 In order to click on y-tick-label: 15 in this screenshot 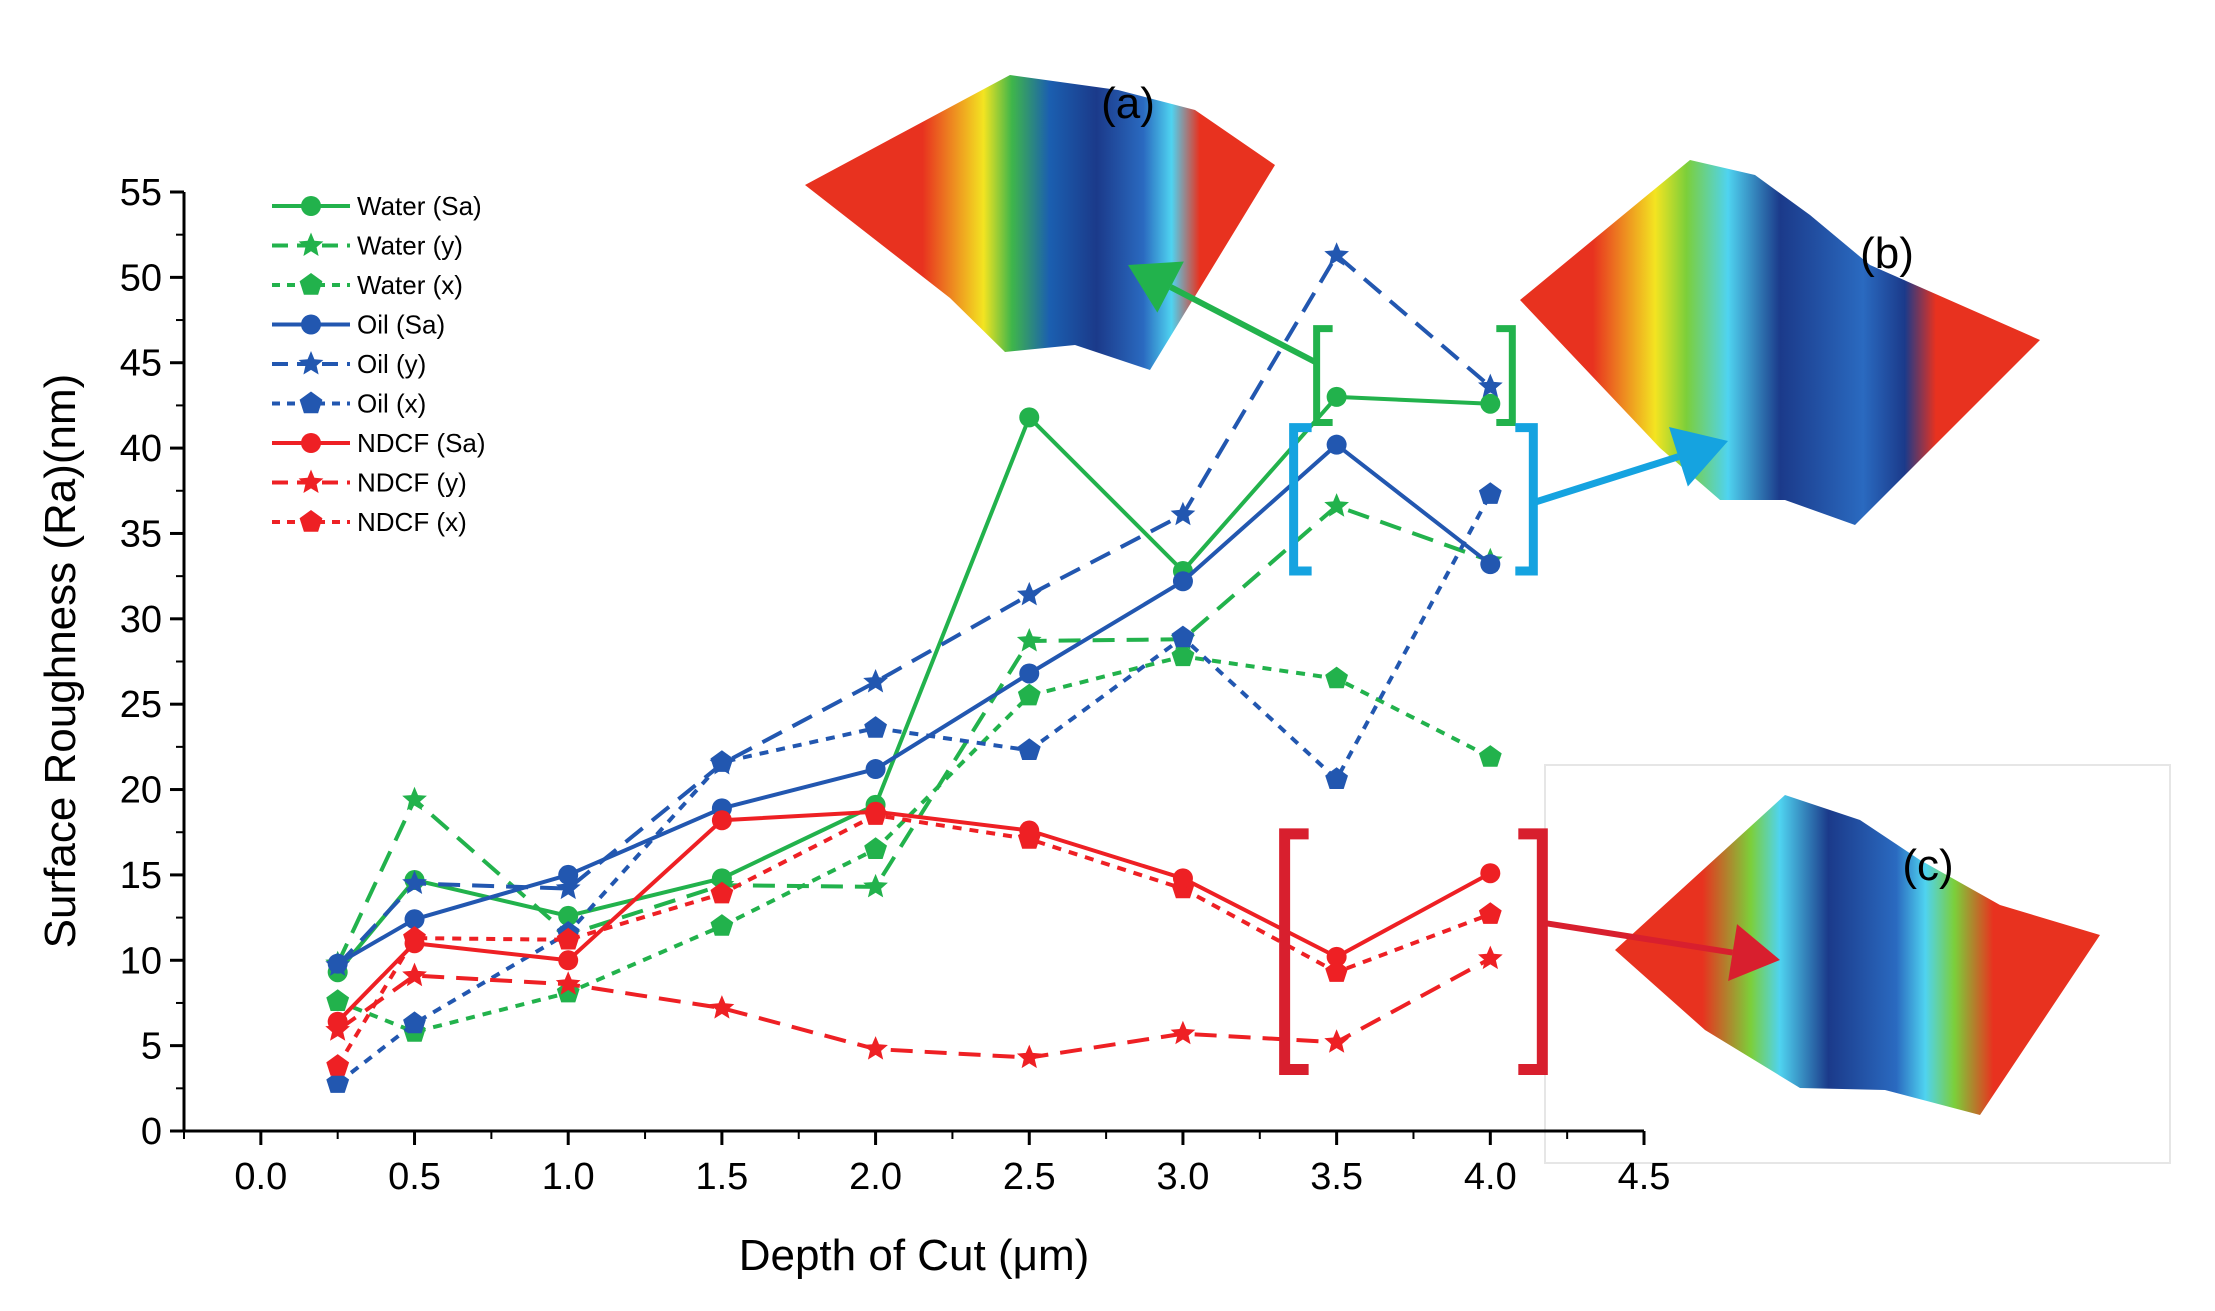, I will do `click(141, 876)`.